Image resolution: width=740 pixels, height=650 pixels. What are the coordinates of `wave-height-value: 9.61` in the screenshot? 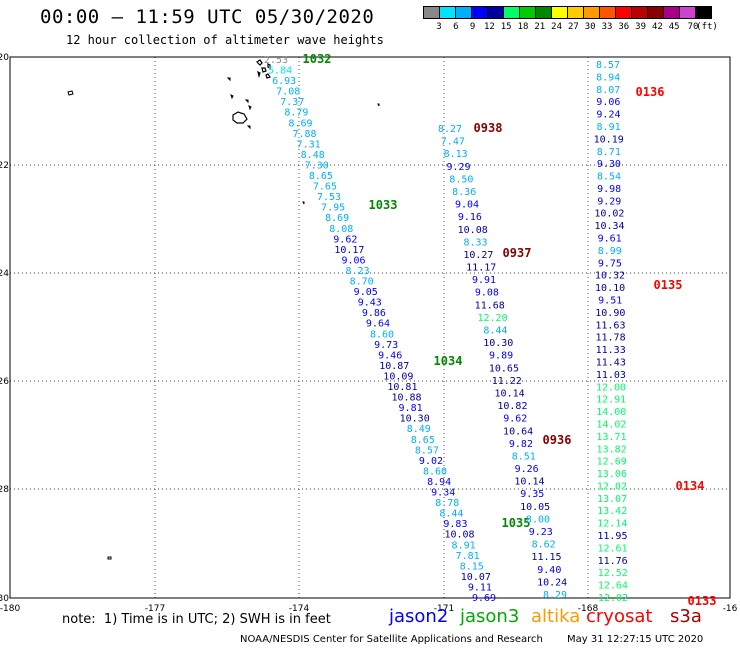 It's located at (610, 239).